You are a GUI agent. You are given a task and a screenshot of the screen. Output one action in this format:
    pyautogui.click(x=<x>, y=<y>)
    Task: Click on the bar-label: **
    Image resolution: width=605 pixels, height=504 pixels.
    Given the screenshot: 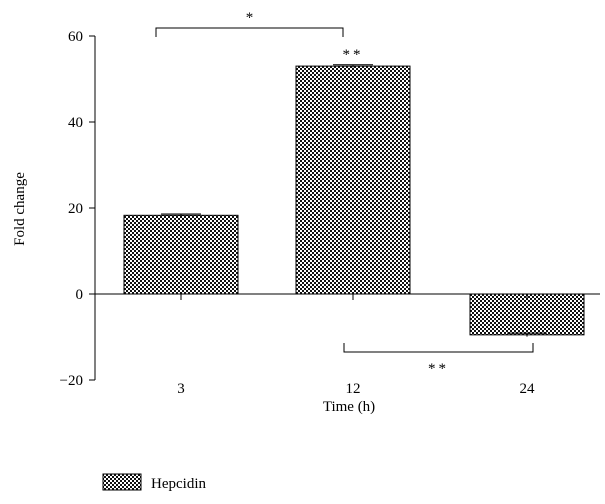 What is the action you would take?
    pyautogui.click(x=353, y=55)
    